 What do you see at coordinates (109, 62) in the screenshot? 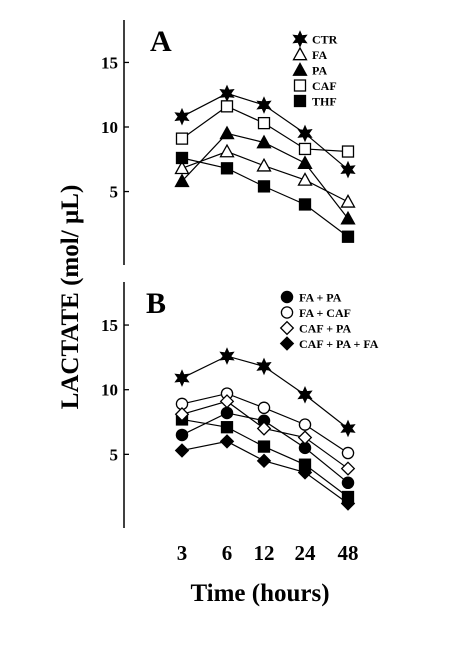
I see `panel-a-y-tick-label: 15` at bounding box center [109, 62].